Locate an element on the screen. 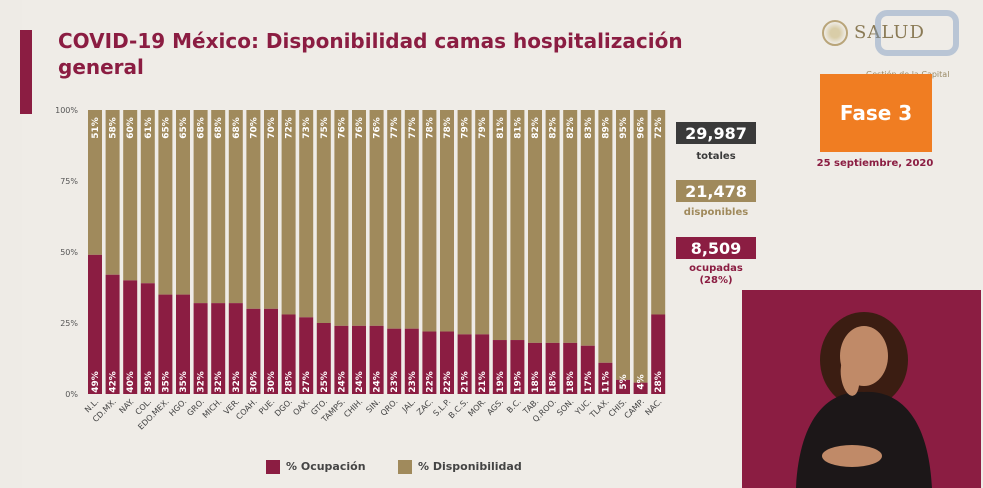 The height and width of the screenshot is (488, 983). category-label: B.C. is located at coordinates (514, 406).